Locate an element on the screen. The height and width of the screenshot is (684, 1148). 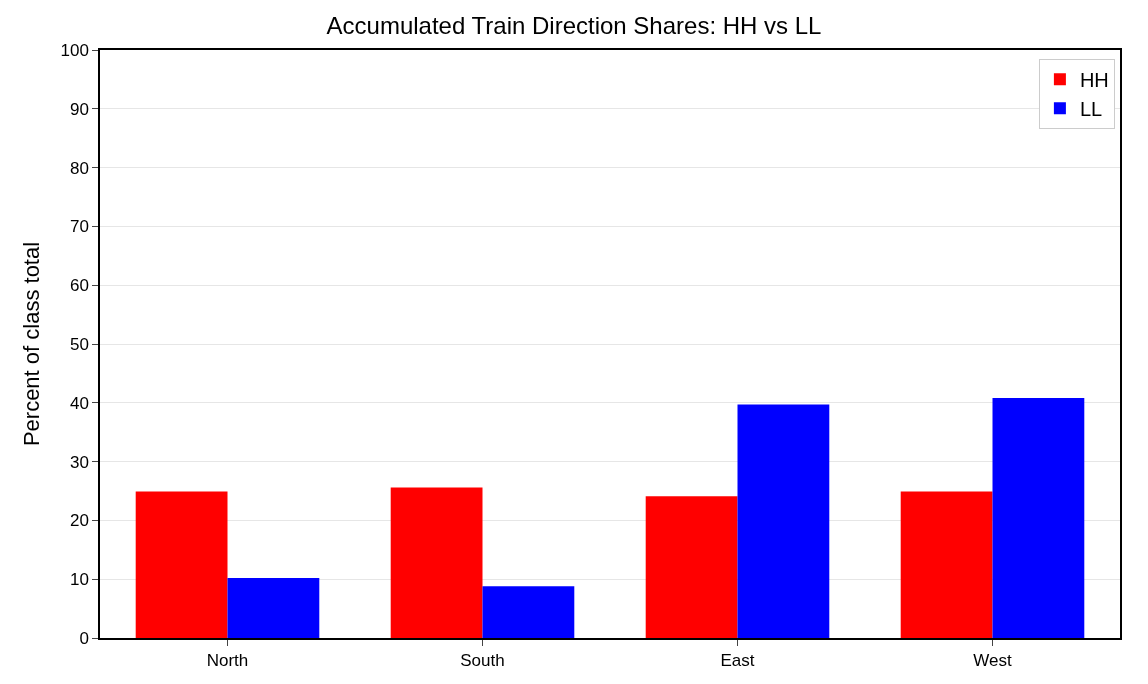
y-tick-label: 0 is located at coordinates (84, 638).